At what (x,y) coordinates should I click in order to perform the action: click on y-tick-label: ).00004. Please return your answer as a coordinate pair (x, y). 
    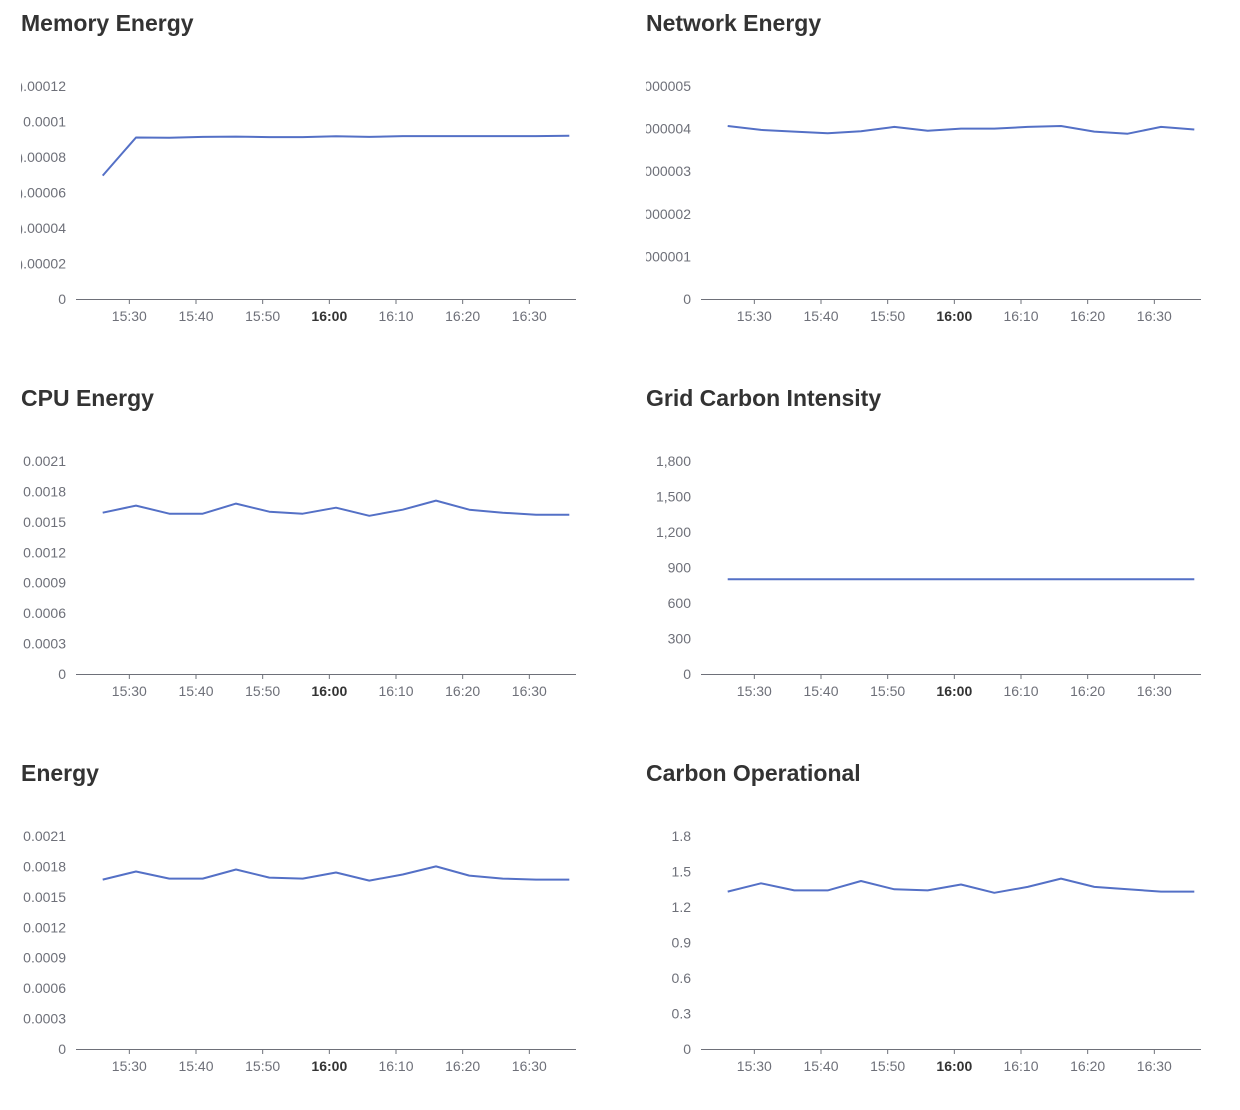
    Looking at the image, I should click on (43, 228).